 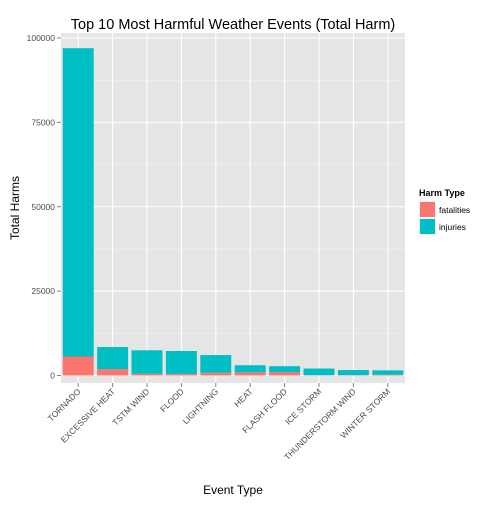 What do you see at coordinates (442, 193) in the screenshot?
I see `legend-title: Harm Type` at bounding box center [442, 193].